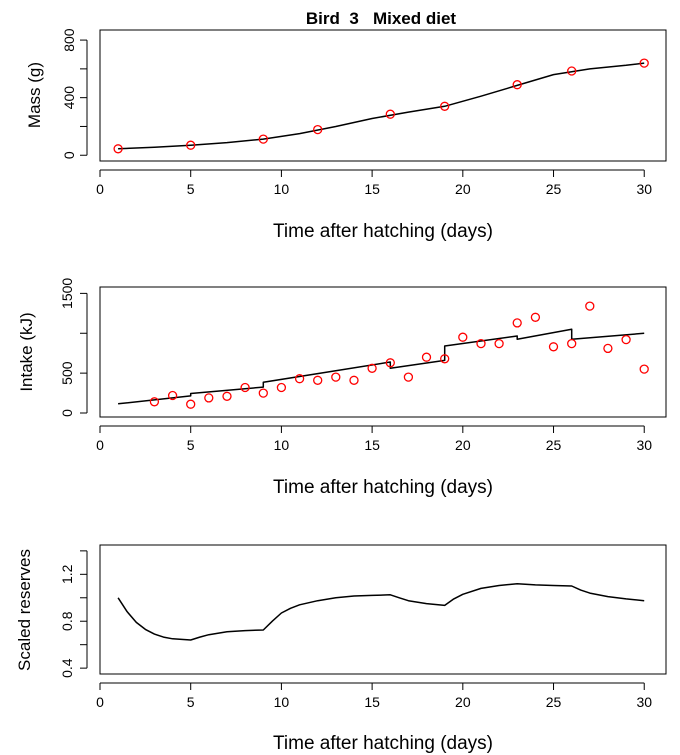 This screenshot has height=755, width=680. I want to click on panel-intake-y-label: Intake (kJ), so click(26, 351).